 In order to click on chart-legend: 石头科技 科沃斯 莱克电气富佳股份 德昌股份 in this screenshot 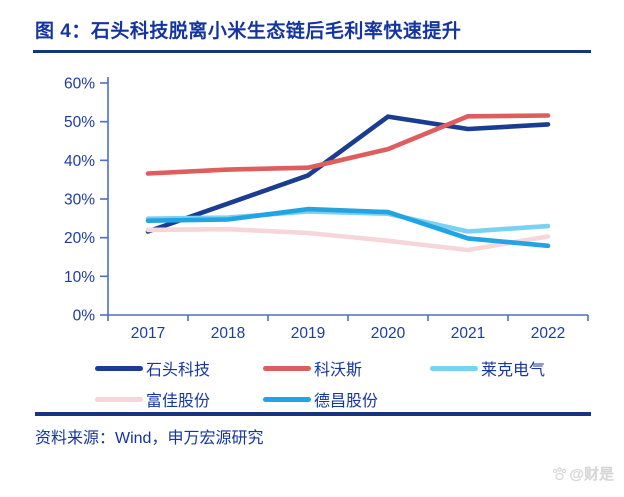, I will do `click(340, 383)`.